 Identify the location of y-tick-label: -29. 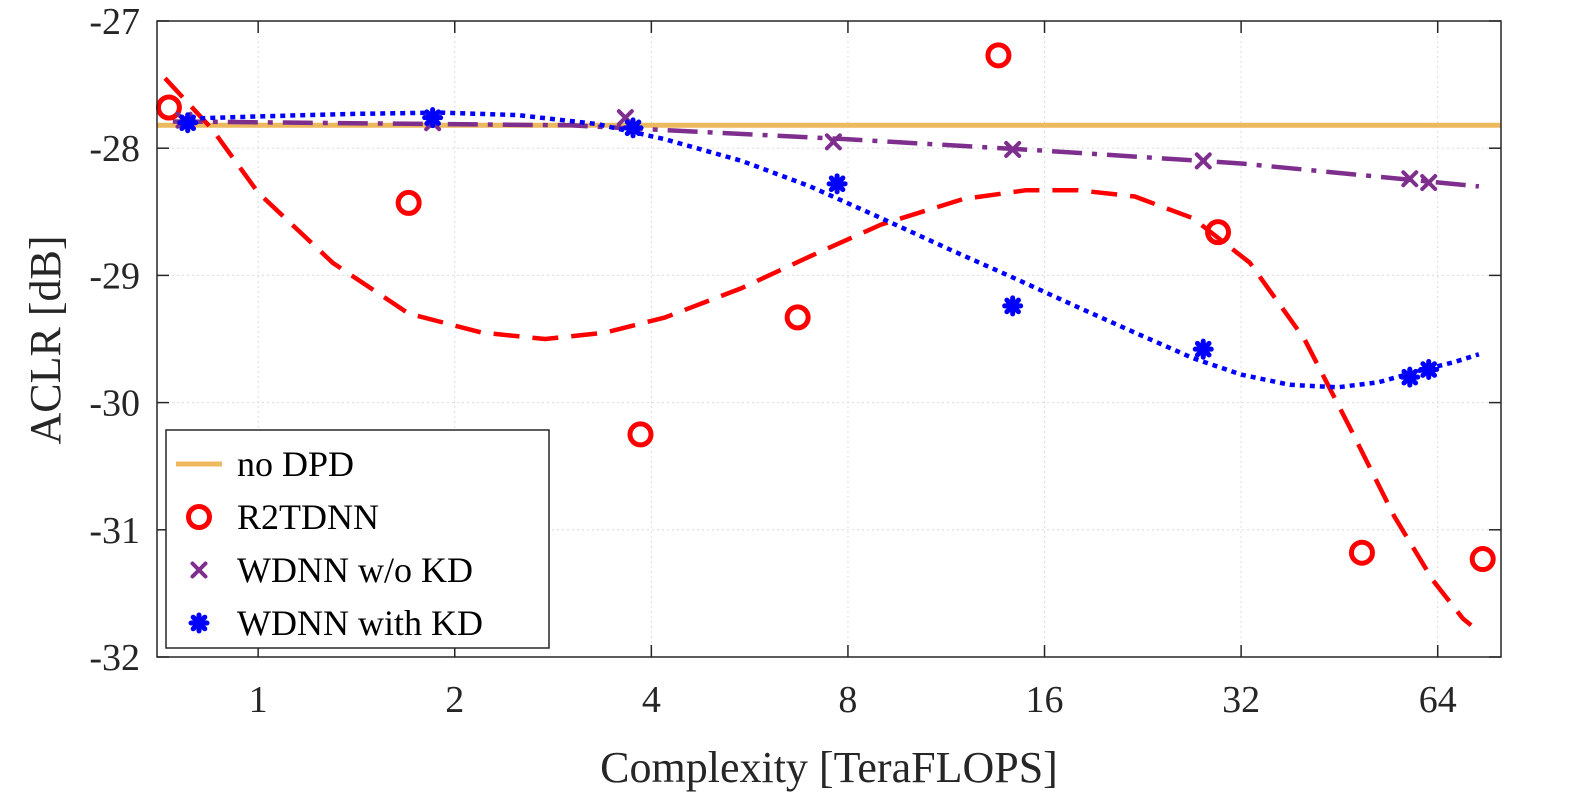
(114, 276).